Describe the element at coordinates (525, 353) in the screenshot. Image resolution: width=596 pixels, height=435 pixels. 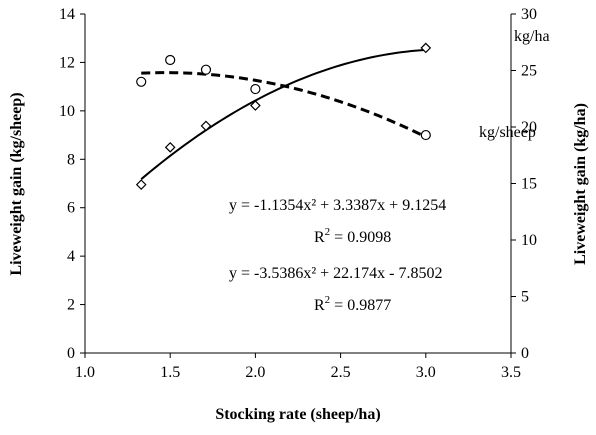
I see `y2-tick-label: 0` at that location.